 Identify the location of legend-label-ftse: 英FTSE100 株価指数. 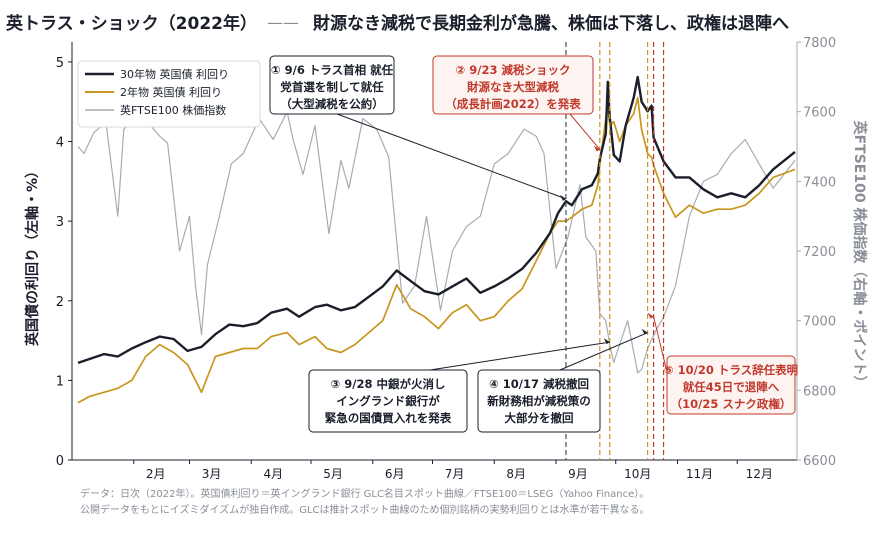
(173, 110).